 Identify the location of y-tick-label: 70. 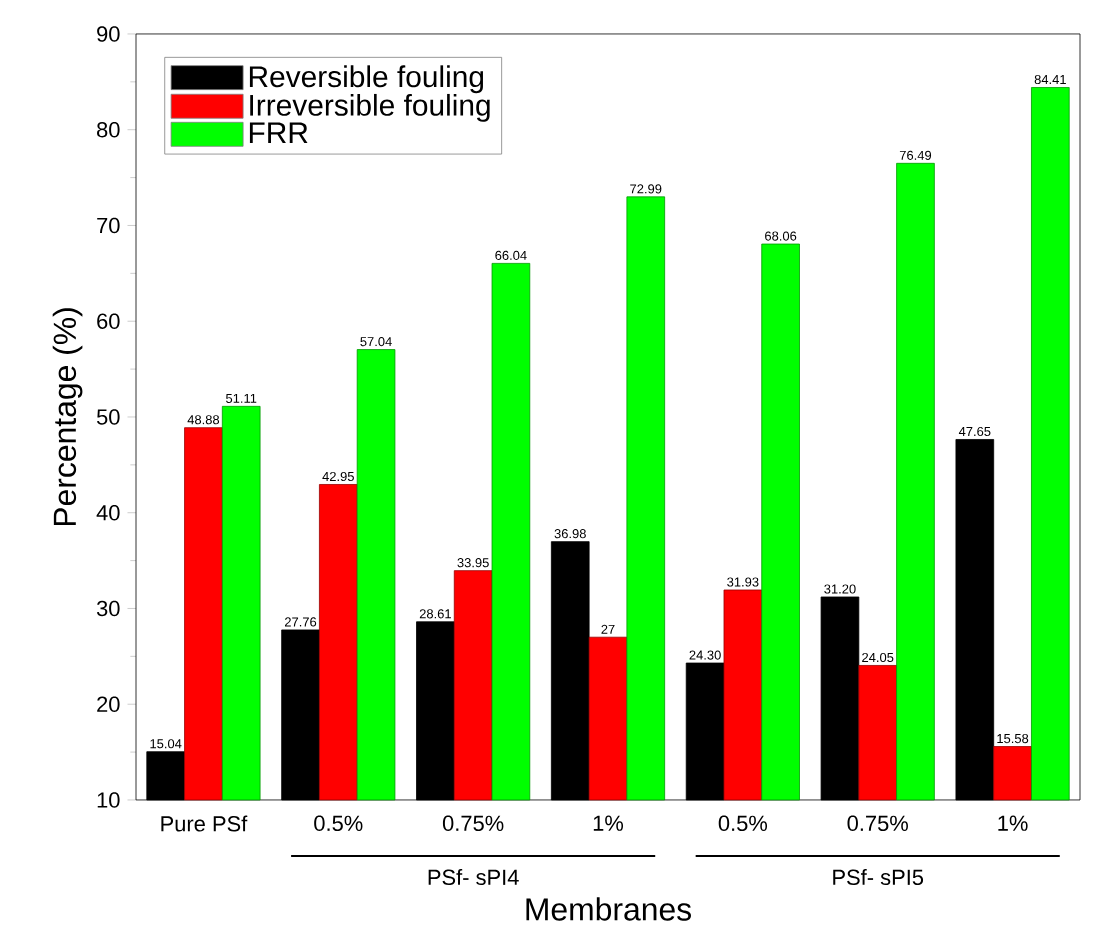
(108, 225).